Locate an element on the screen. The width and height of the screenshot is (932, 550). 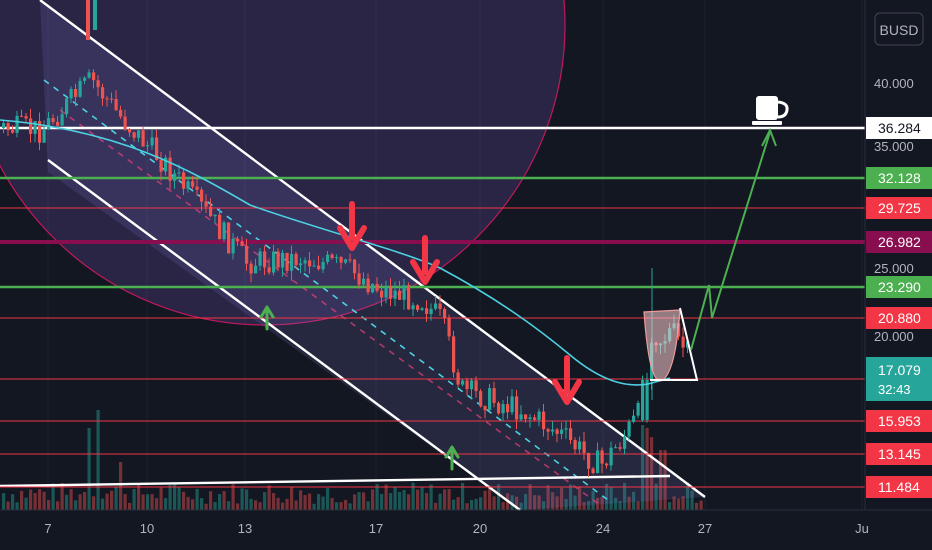
time-axis: 7 10 13 17 20 24 27 Ju is located at coordinates (456, 528).